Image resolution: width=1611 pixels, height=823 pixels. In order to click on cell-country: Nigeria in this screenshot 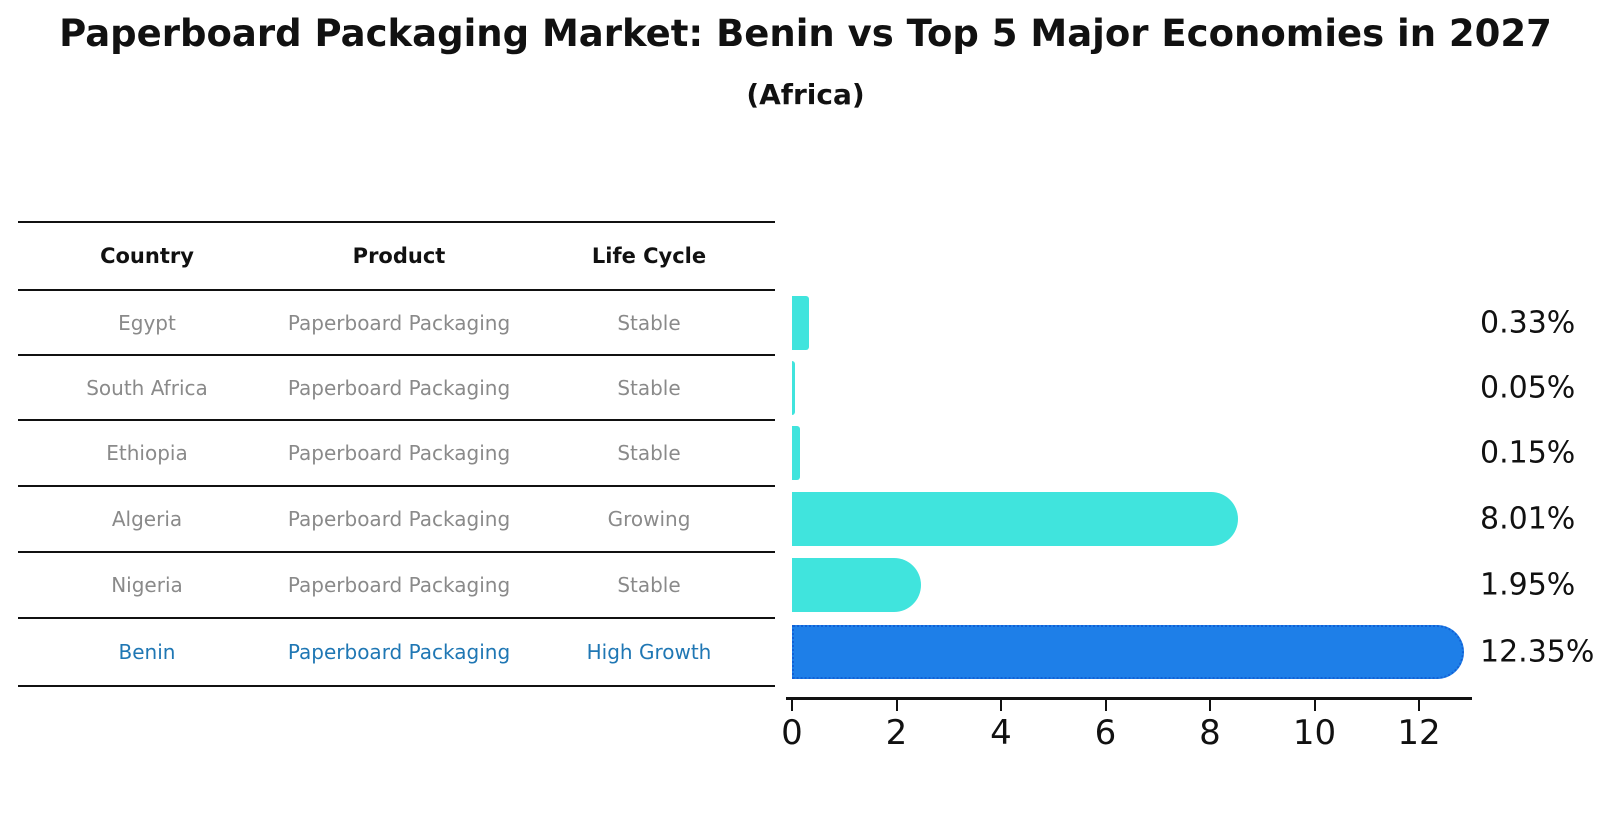, I will do `click(147, 585)`.